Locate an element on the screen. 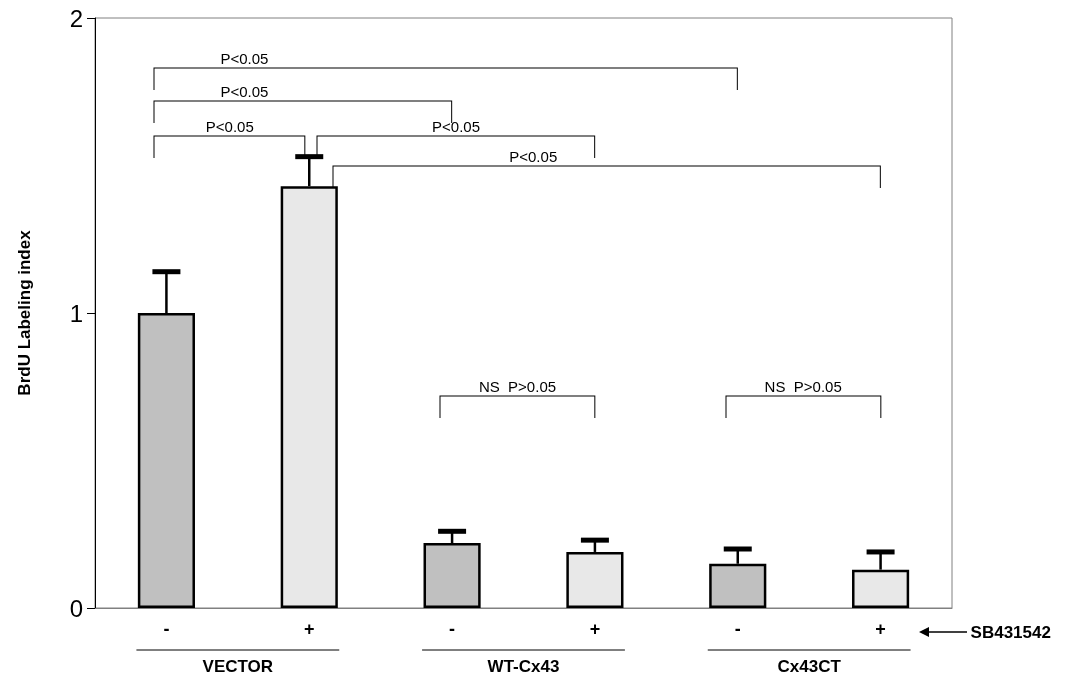 The height and width of the screenshot is (690, 1077). text: VECTOR is located at coordinates (238, 666).